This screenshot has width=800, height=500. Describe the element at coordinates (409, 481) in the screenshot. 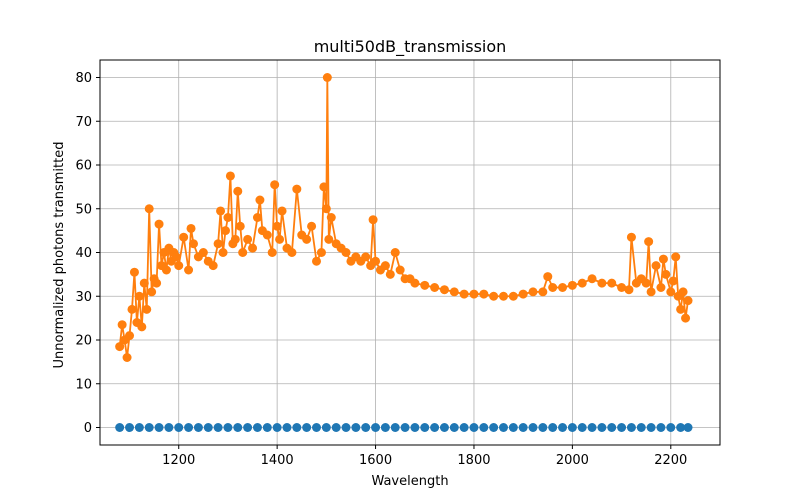

I see `x-axis-label: Wavelength` at that location.